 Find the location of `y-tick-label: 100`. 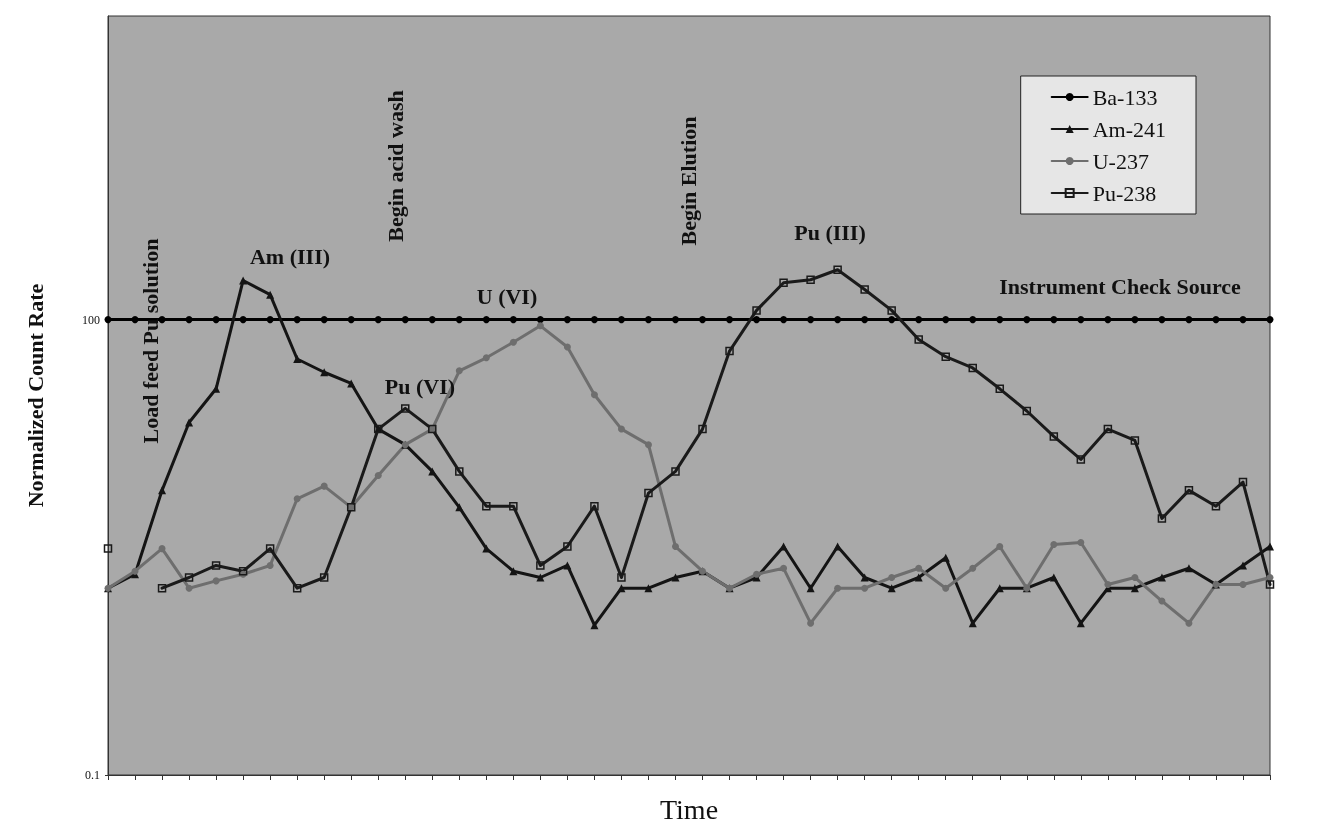

y-tick-label: 100 is located at coordinates (91, 319).